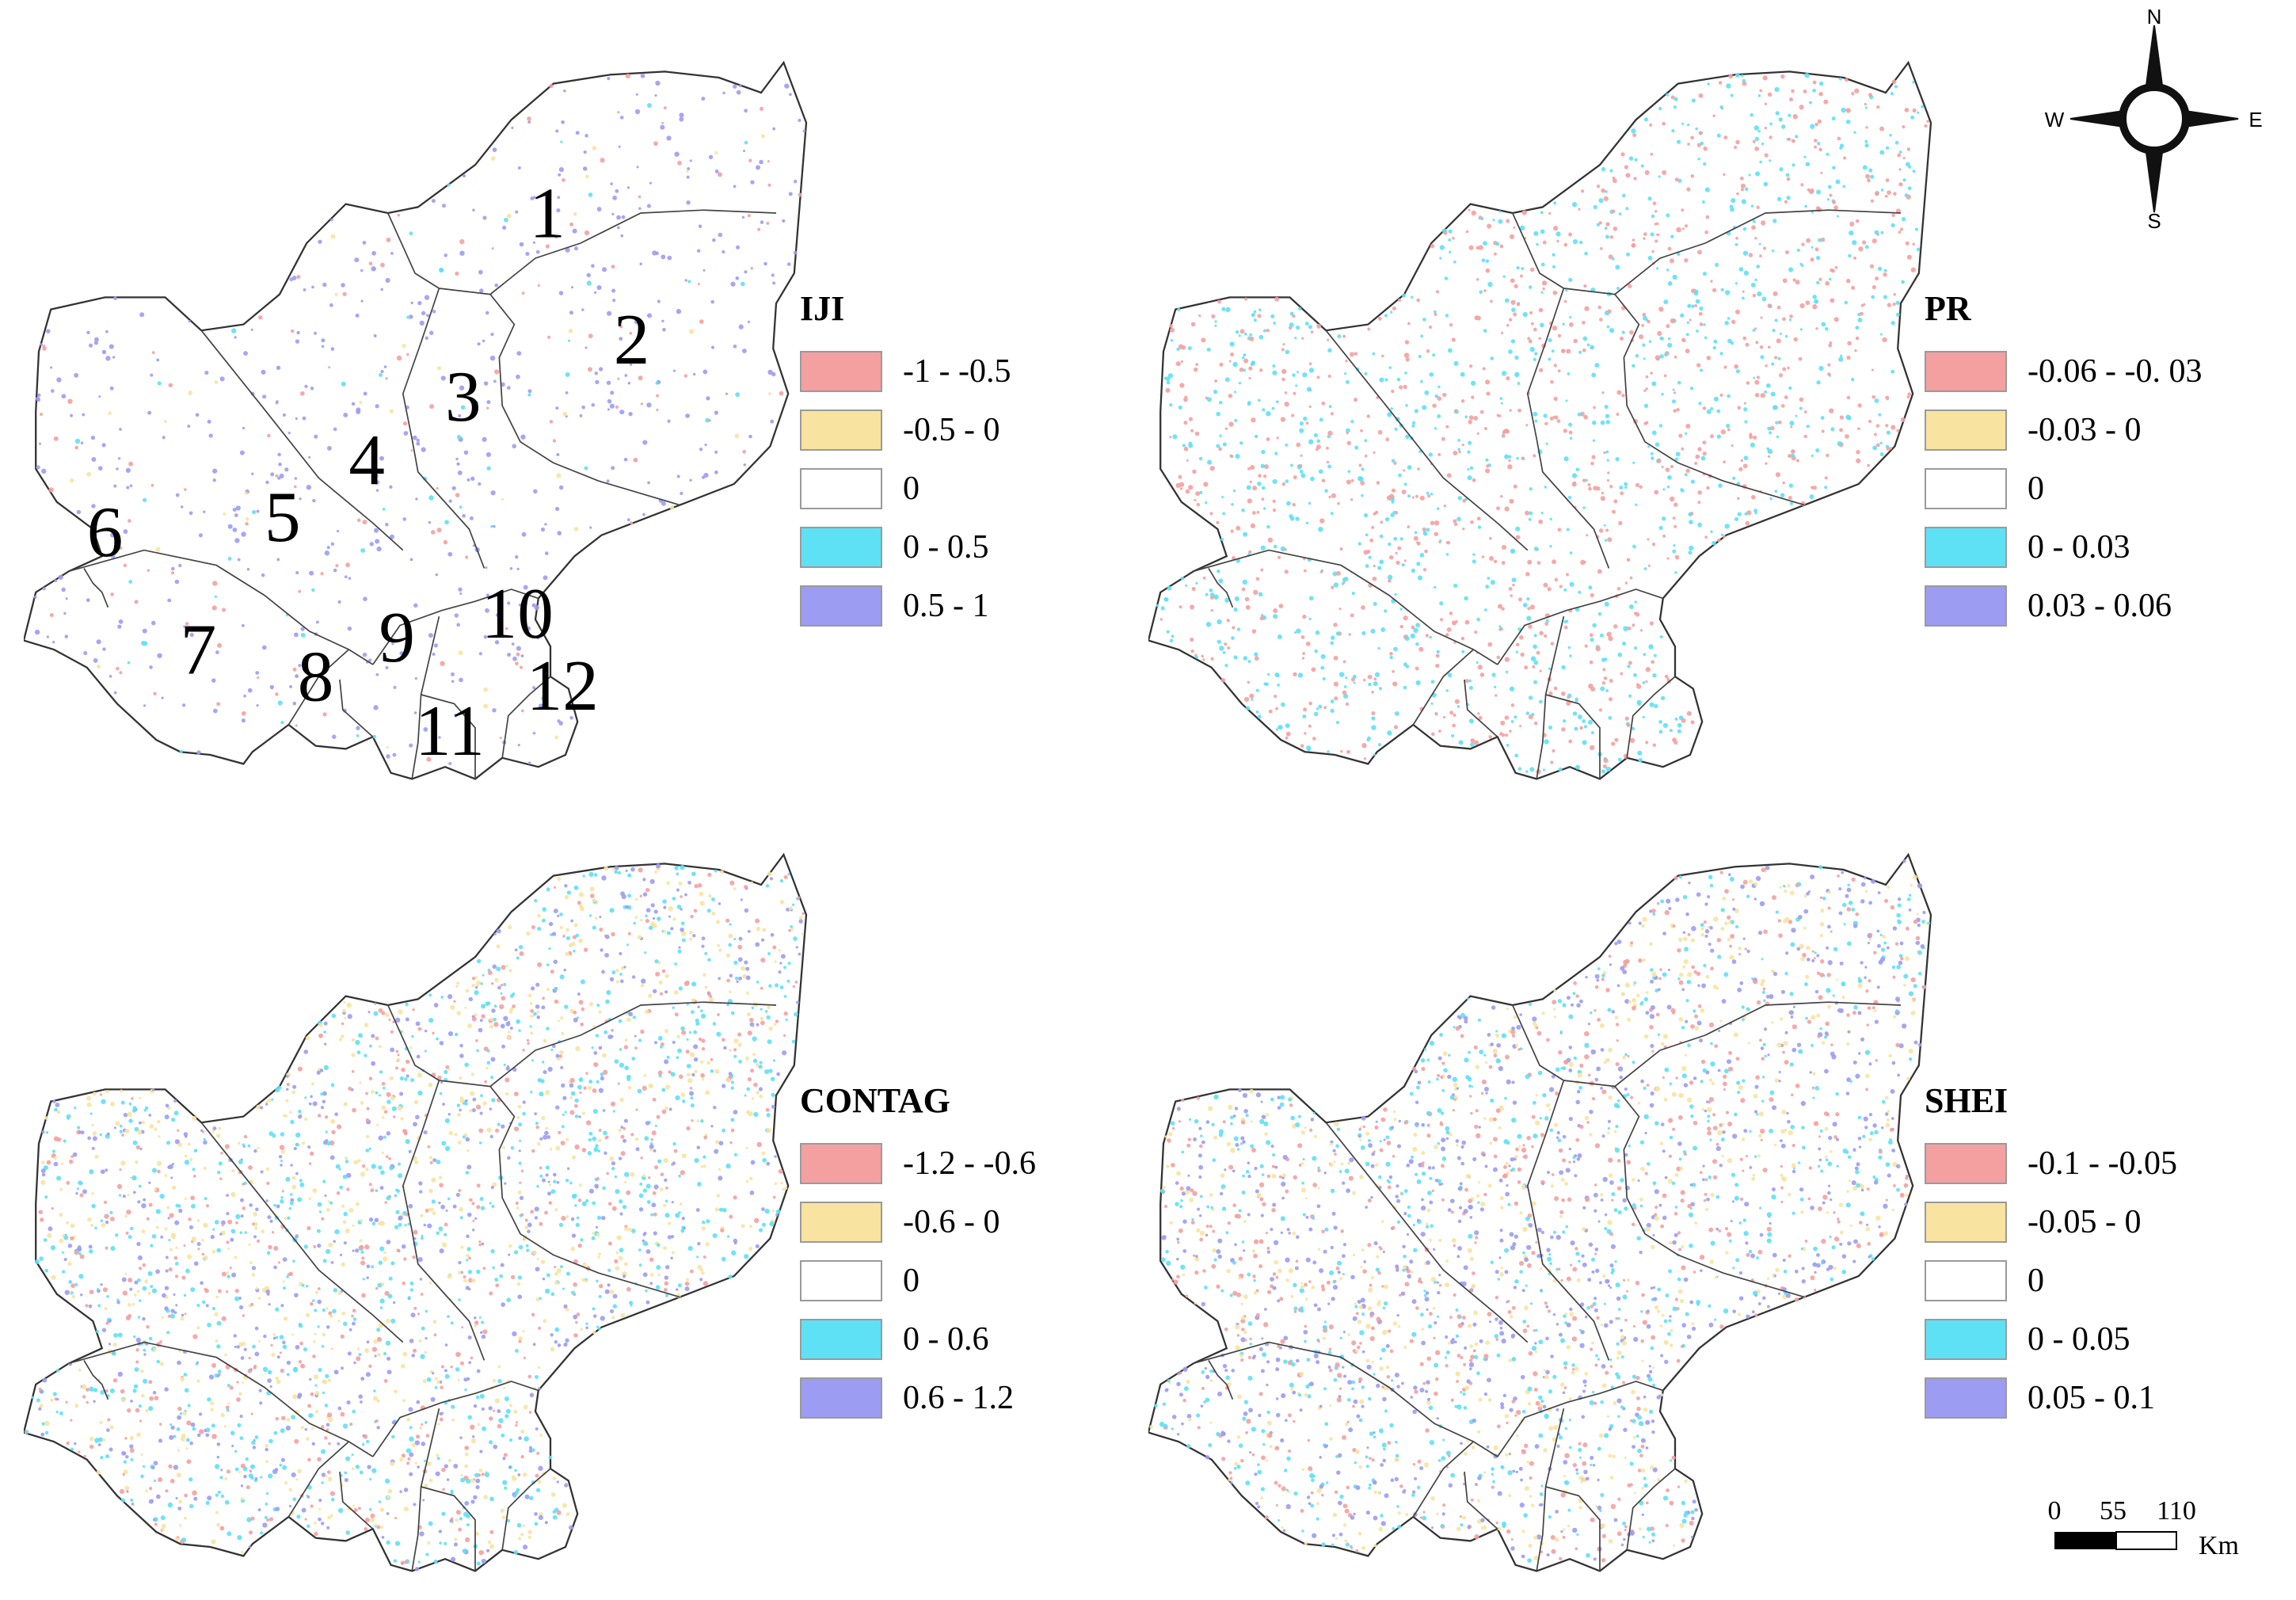  Describe the element at coordinates (2083, 430) in the screenshot. I see `legend-item: -0.03 - 0` at that location.